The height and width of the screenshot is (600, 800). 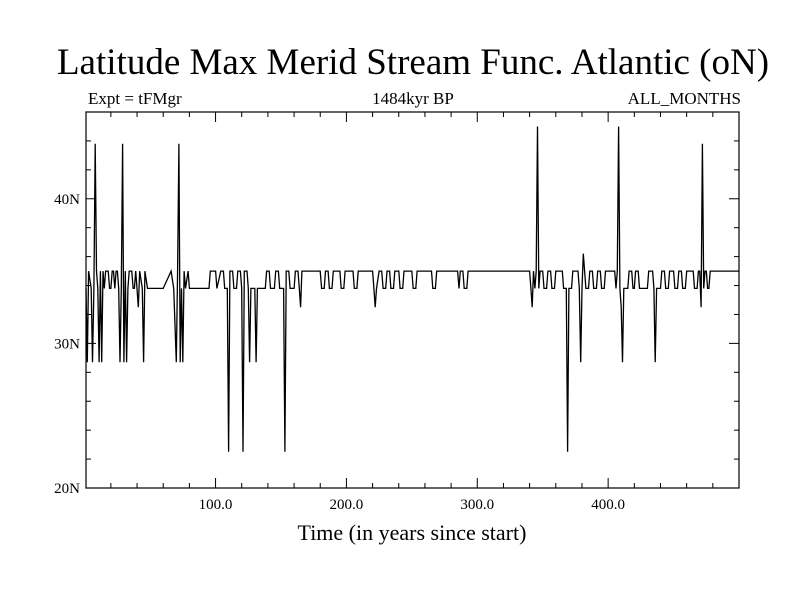 What do you see at coordinates (67, 489) in the screenshot?
I see `y-tick-label: 20N` at bounding box center [67, 489].